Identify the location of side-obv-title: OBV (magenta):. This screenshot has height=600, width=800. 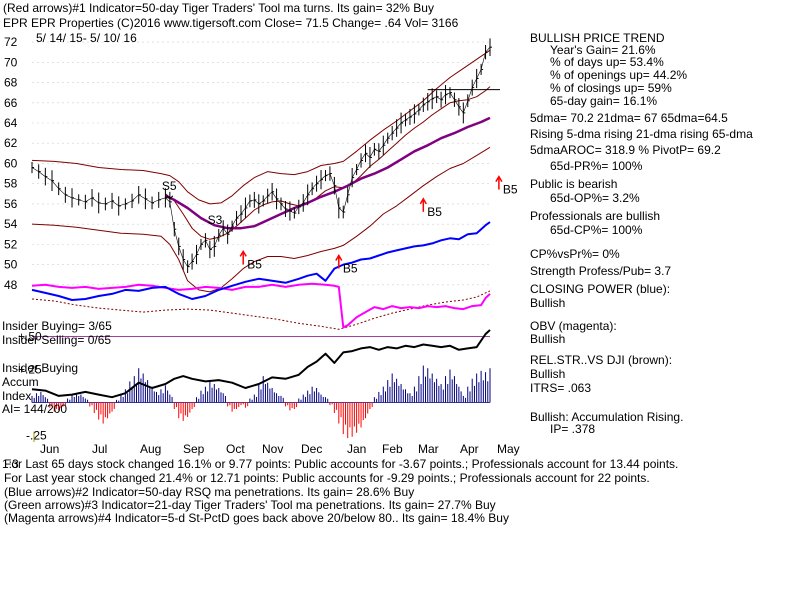
(573, 326).